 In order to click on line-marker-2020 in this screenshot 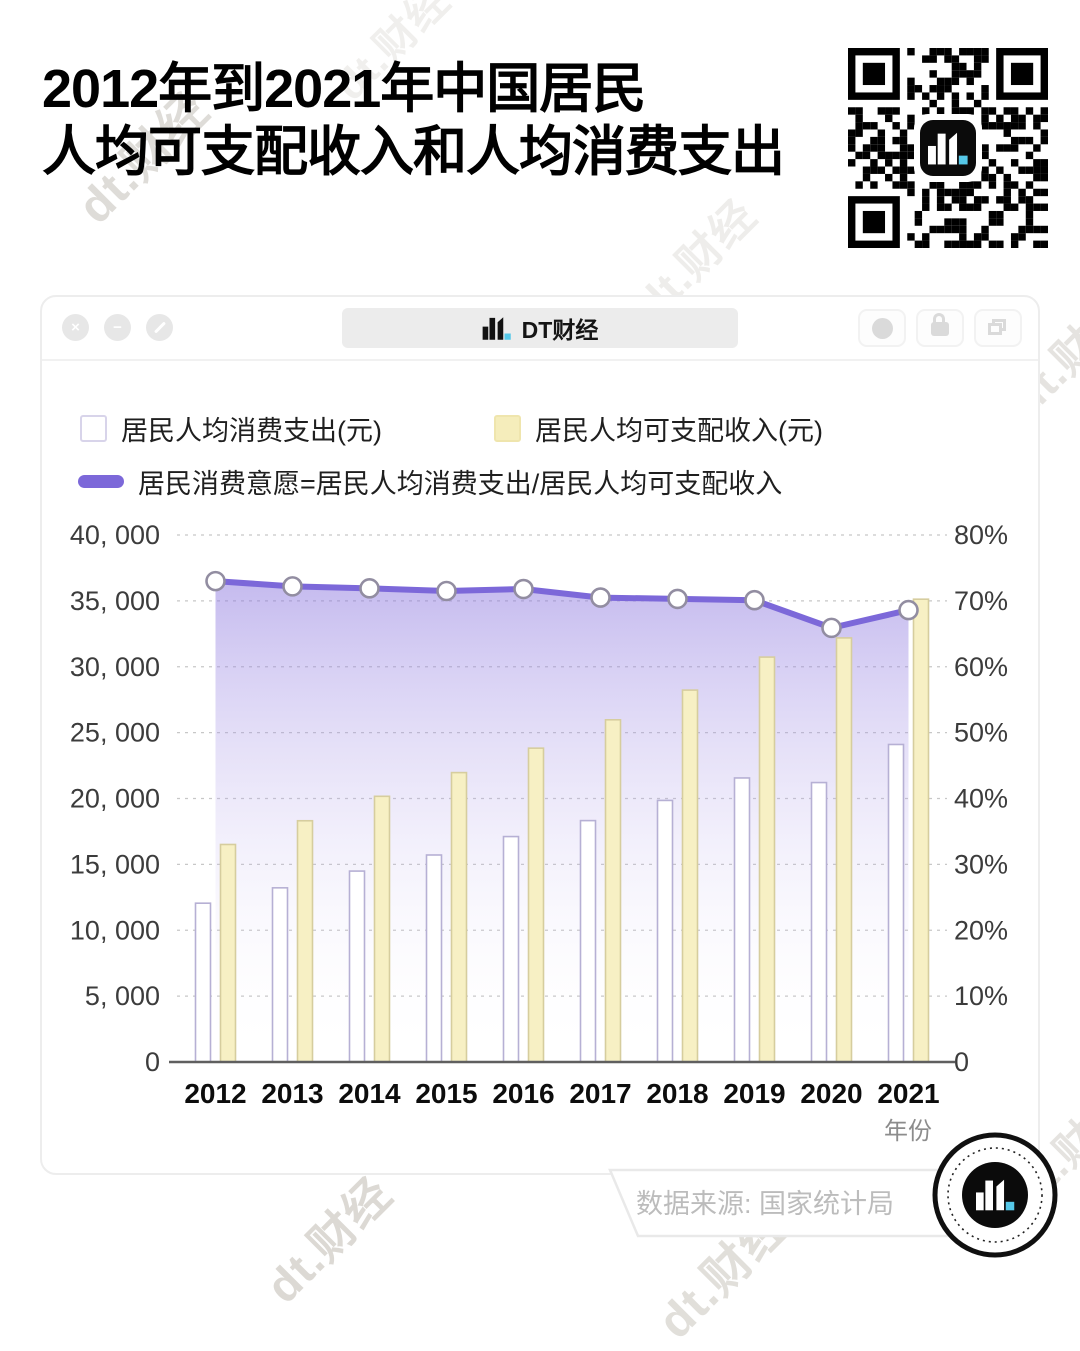, I will do `click(831, 628)`.